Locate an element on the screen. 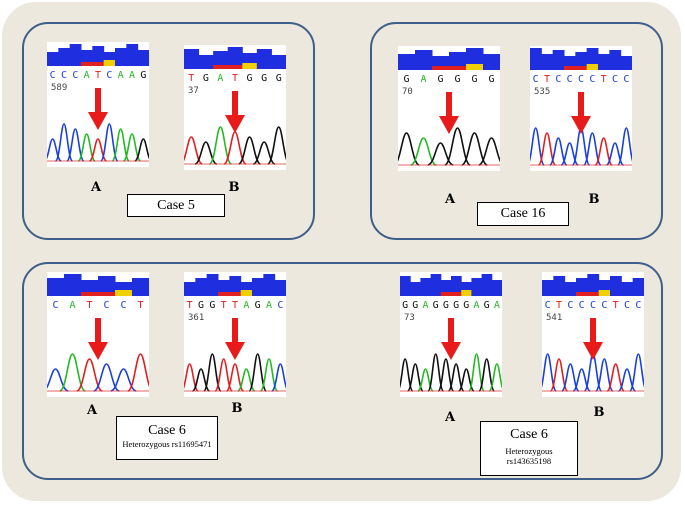 This screenshot has height=505, width=685. case-label-box: Case 5 is located at coordinates (176, 205).